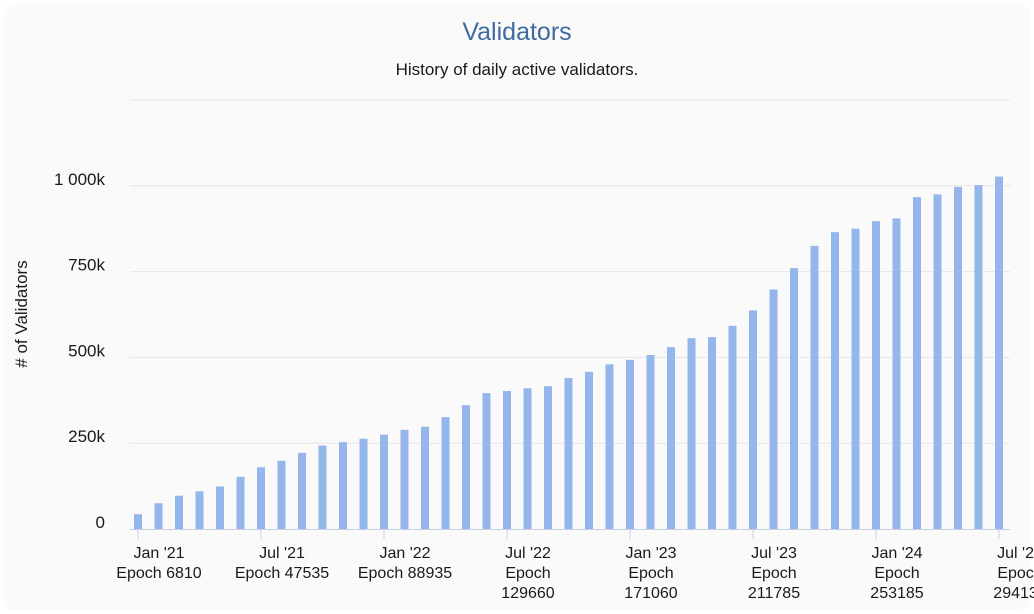 The width and height of the screenshot is (1034, 614). I want to click on x-tick-label-line: Jul '22, so click(528, 553).